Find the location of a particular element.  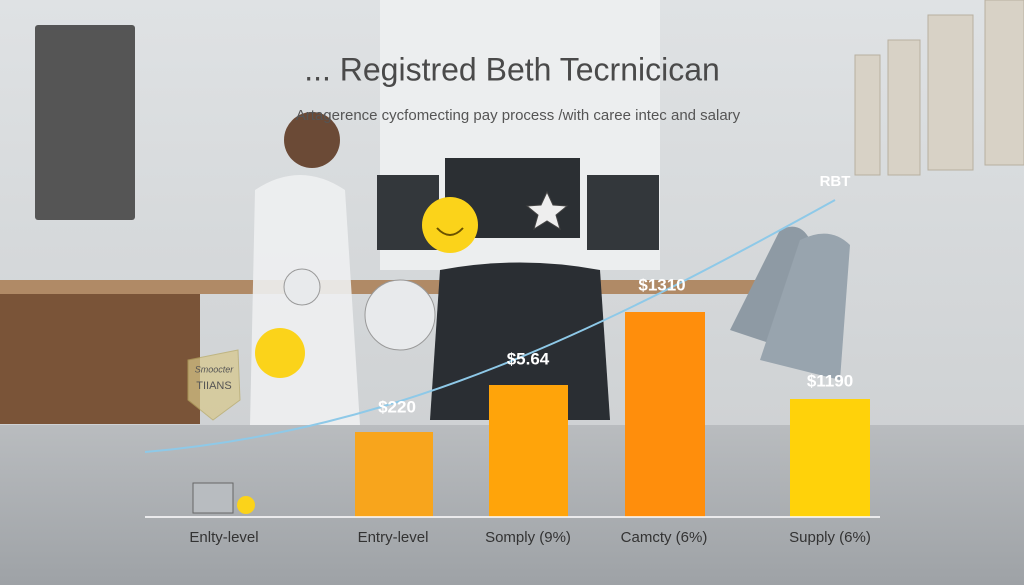

category-label: Enlty-level is located at coordinates (223, 537).